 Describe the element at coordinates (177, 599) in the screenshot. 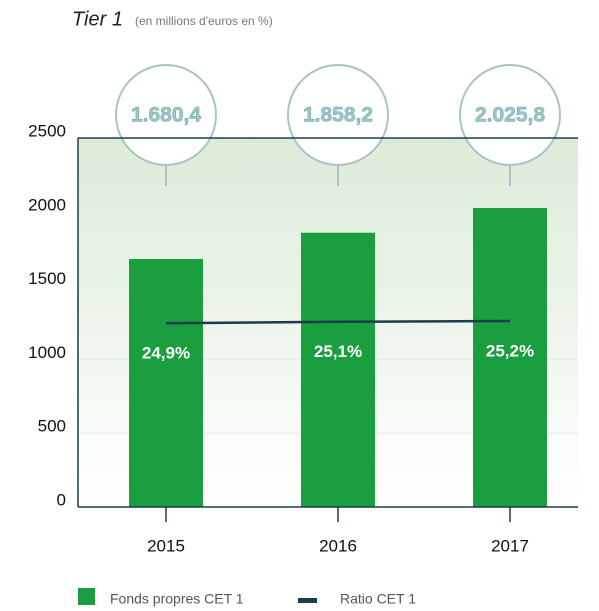

I see `legend-label: Fonds propres CET 1` at that location.